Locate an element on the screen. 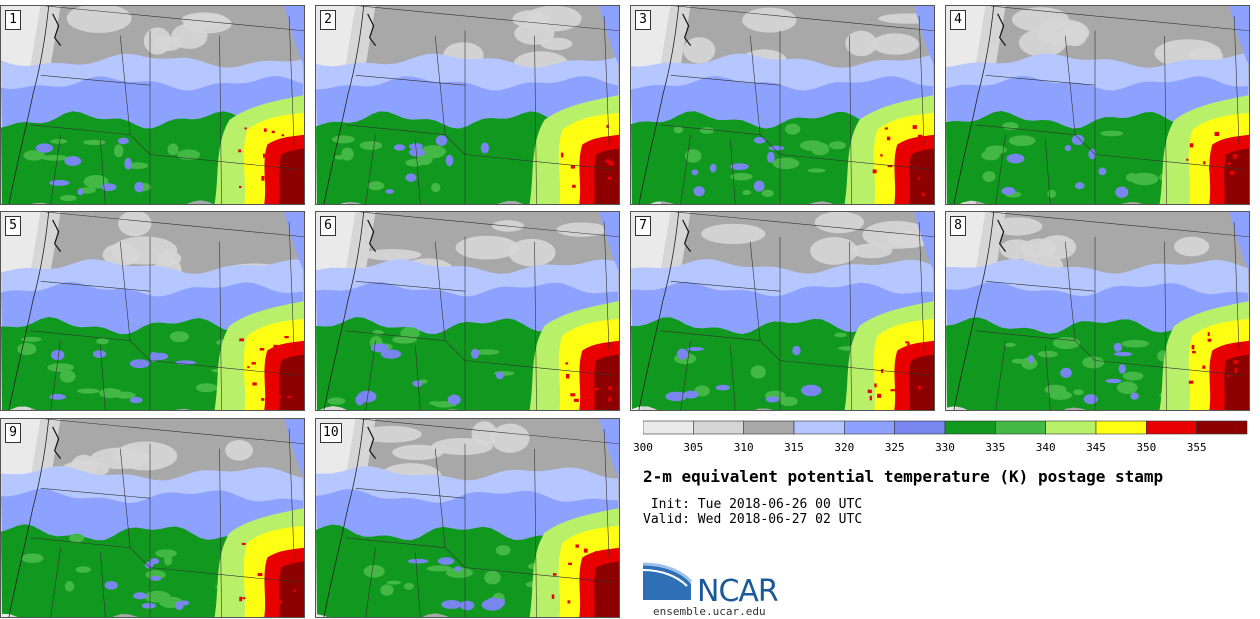  colorbar: 300 305 310 315 320 325 330 335 340 345 350 355 is located at coordinates (940, 440).